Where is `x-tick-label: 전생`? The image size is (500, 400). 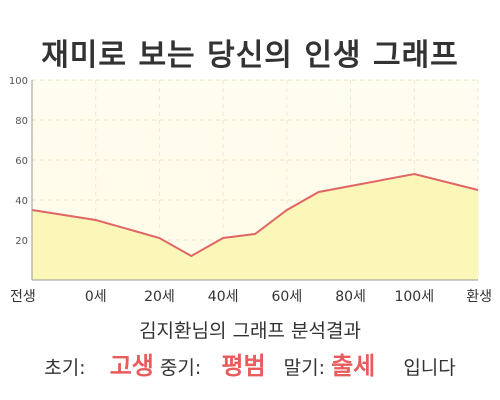 x-tick-label: 전생 is located at coordinates (23, 297).